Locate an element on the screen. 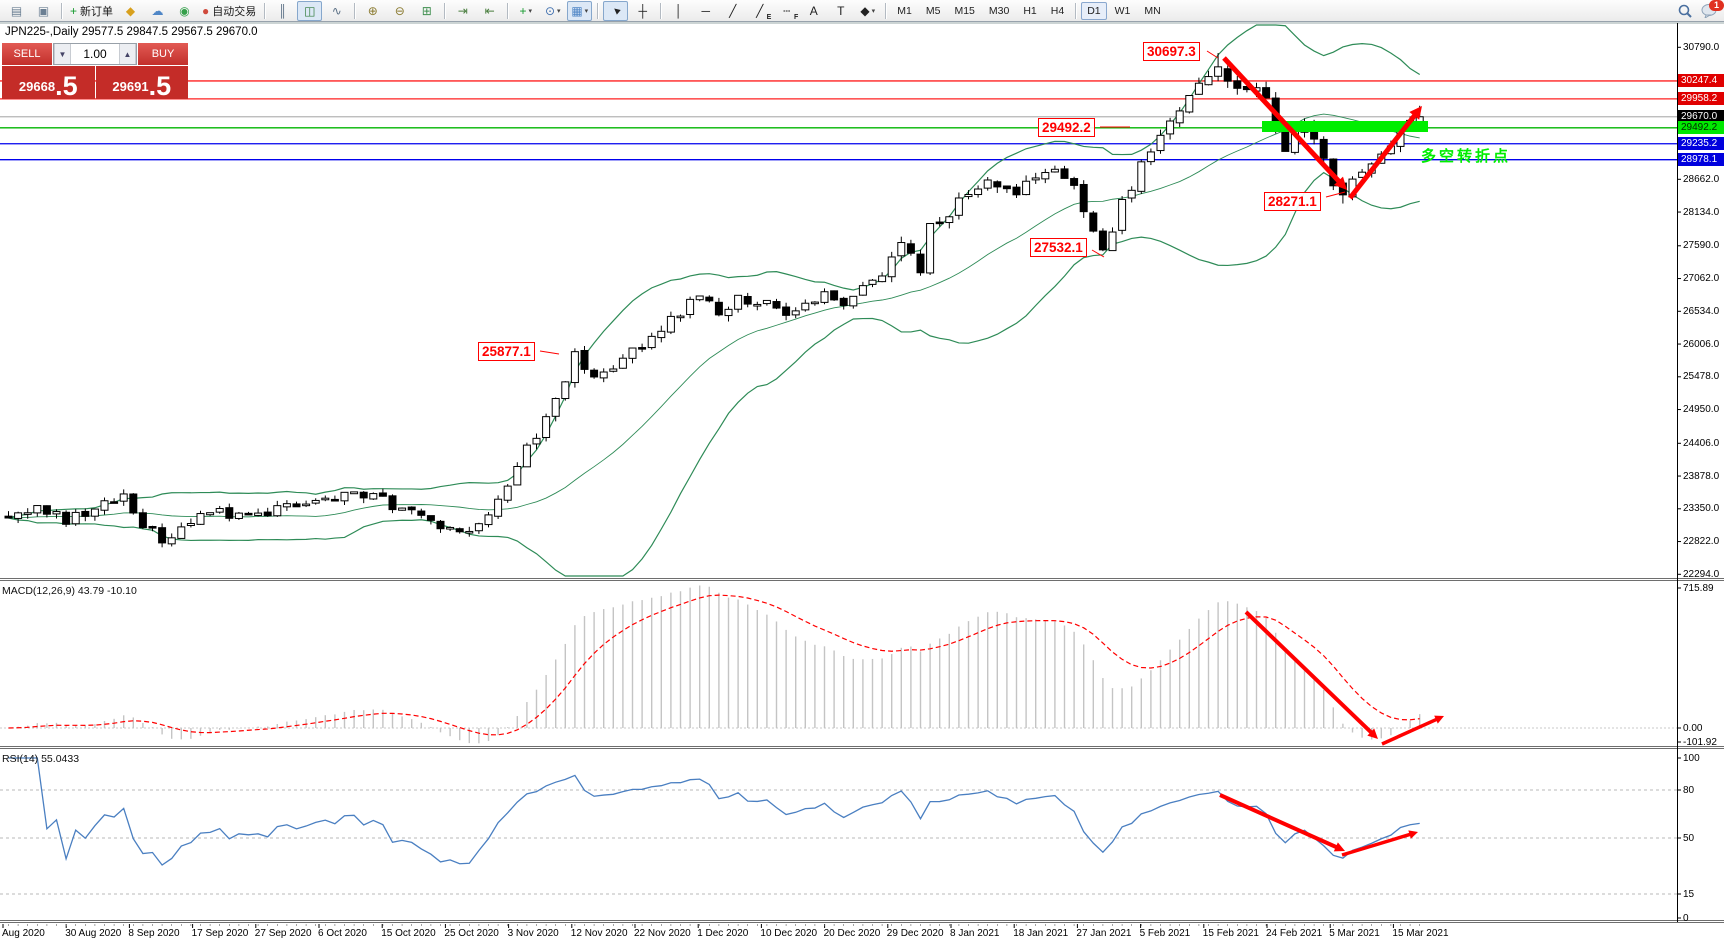 This screenshot has height=939, width=1724. date-axis-label: 15 Mar 2021 is located at coordinates (1420, 933).